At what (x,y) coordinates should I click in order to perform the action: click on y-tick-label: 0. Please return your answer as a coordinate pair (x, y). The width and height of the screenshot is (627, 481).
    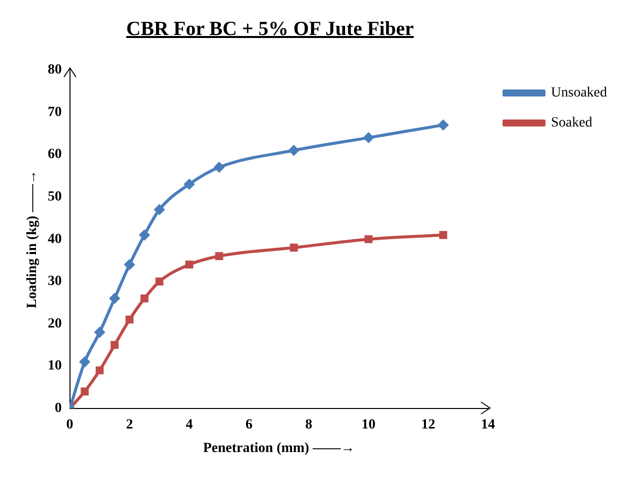
    Looking at the image, I should click on (58, 408).